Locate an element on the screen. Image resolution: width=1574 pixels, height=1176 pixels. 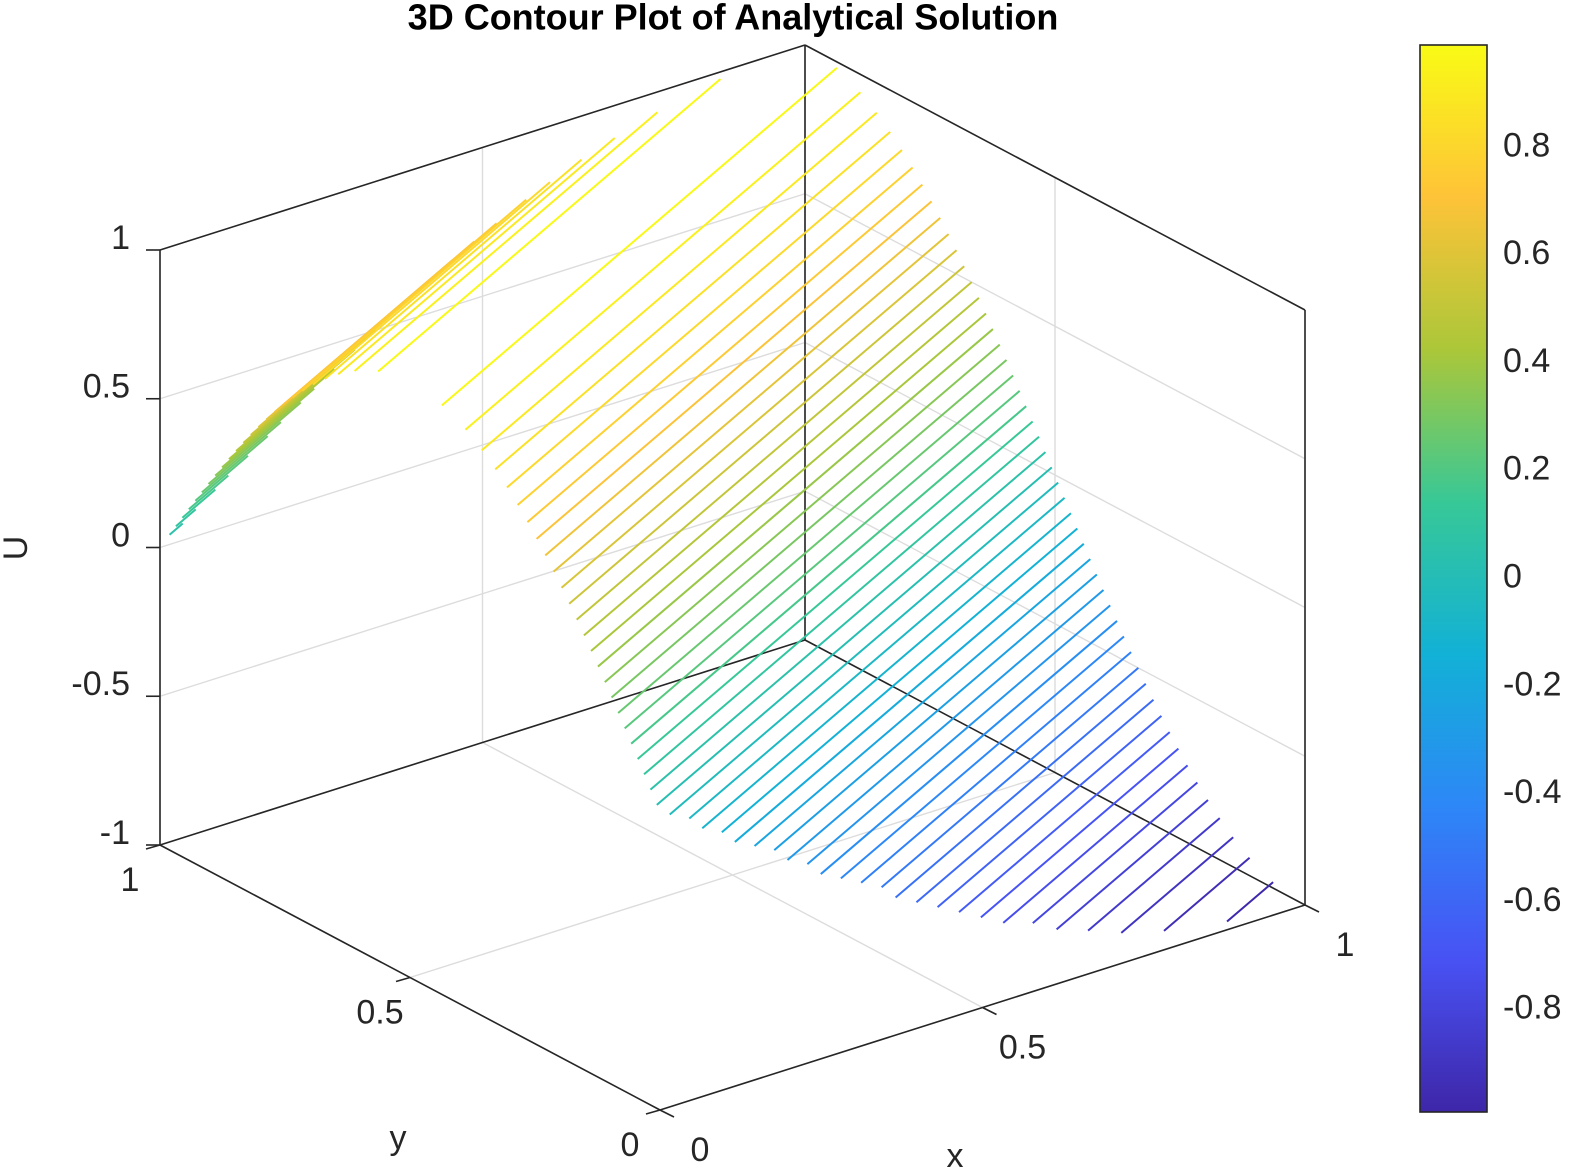
y-tick-label: 1 is located at coordinates (130, 880).